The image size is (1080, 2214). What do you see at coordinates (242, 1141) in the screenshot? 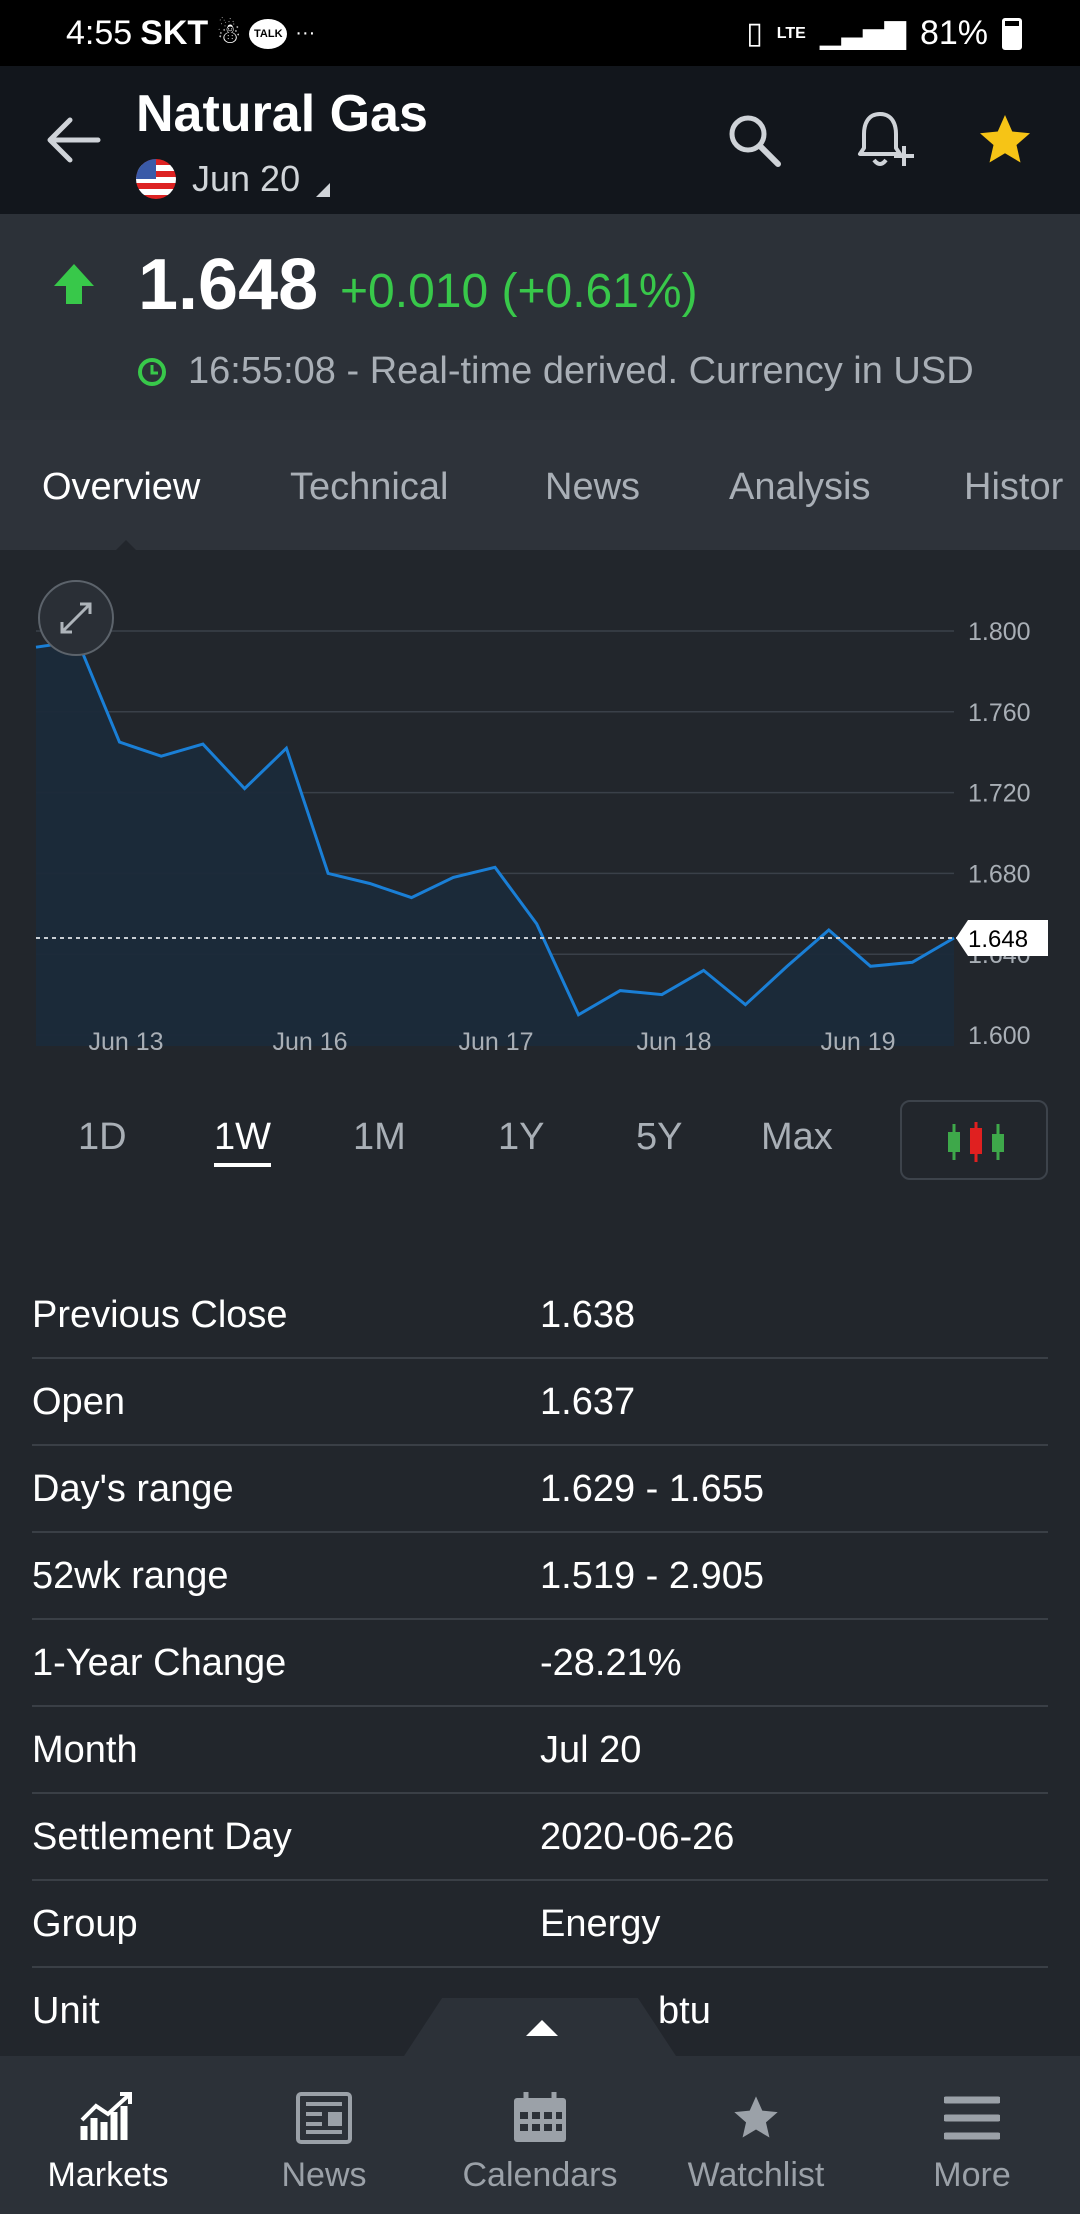
I see `range-1w: 1W` at bounding box center [242, 1141].